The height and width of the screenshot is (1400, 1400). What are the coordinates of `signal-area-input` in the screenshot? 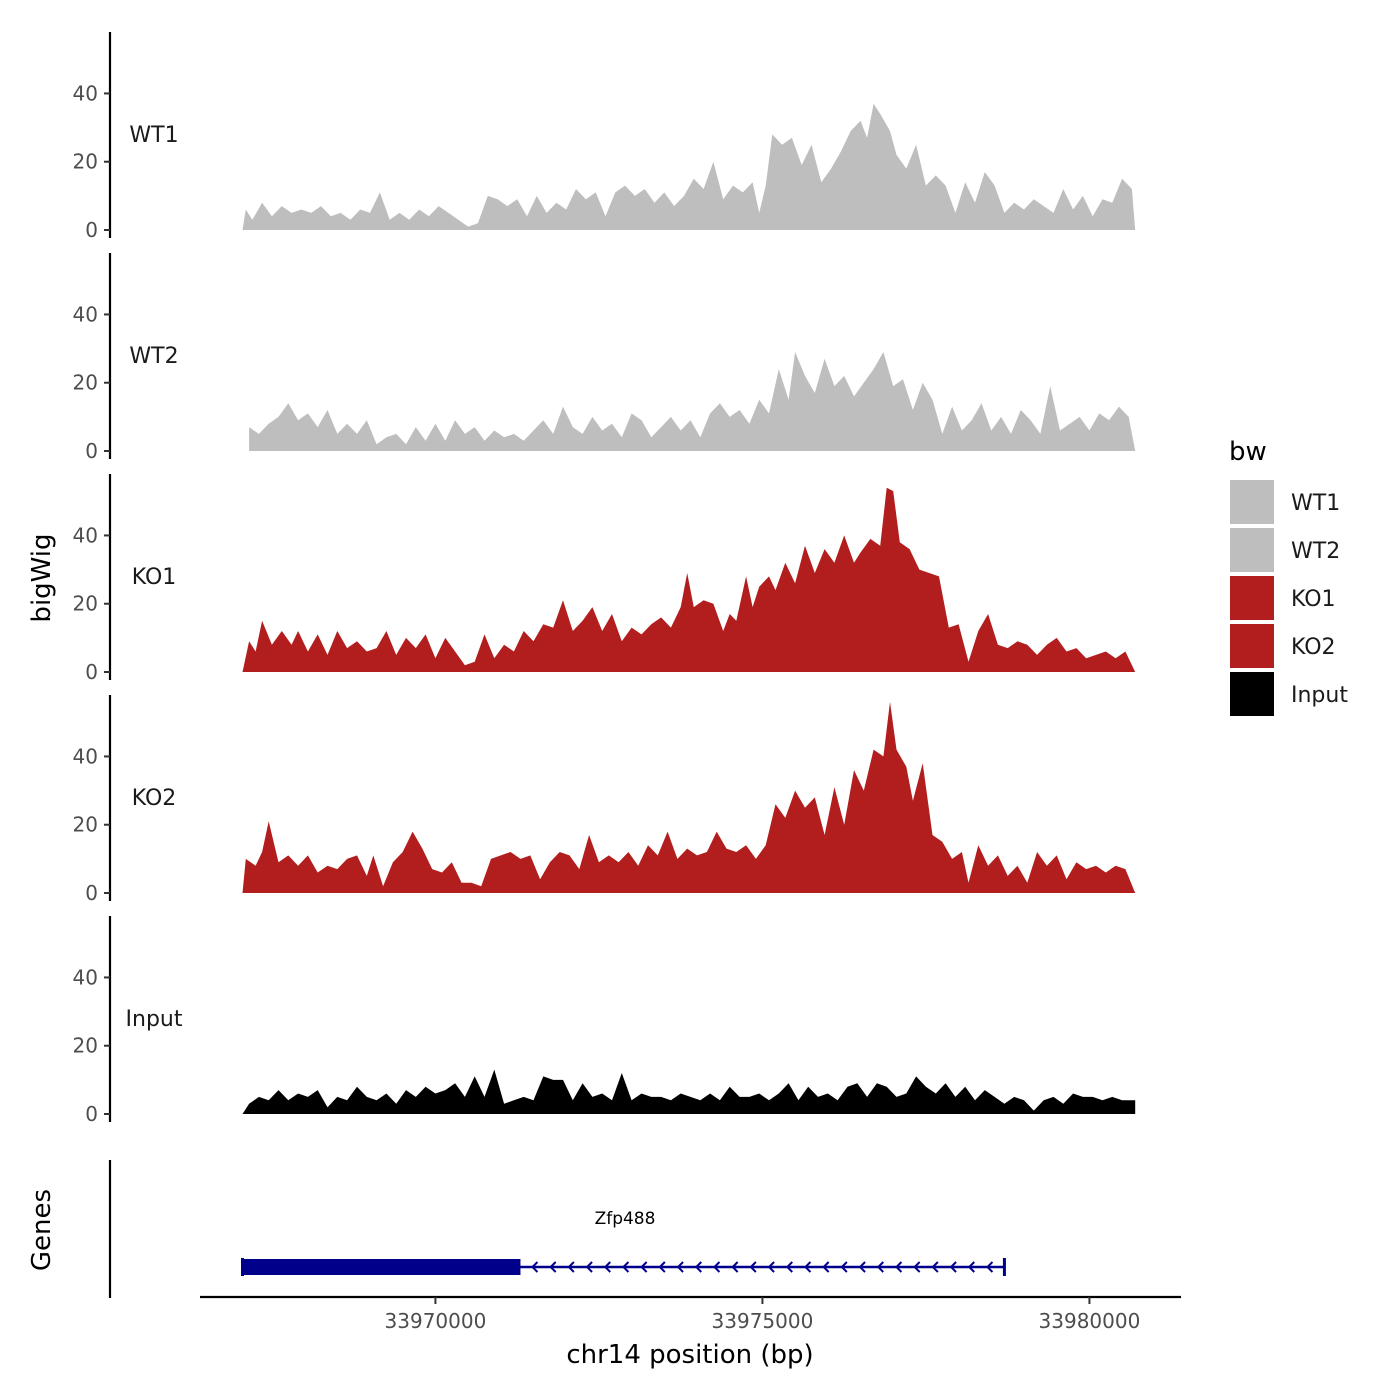 It's located at (689, 1091).